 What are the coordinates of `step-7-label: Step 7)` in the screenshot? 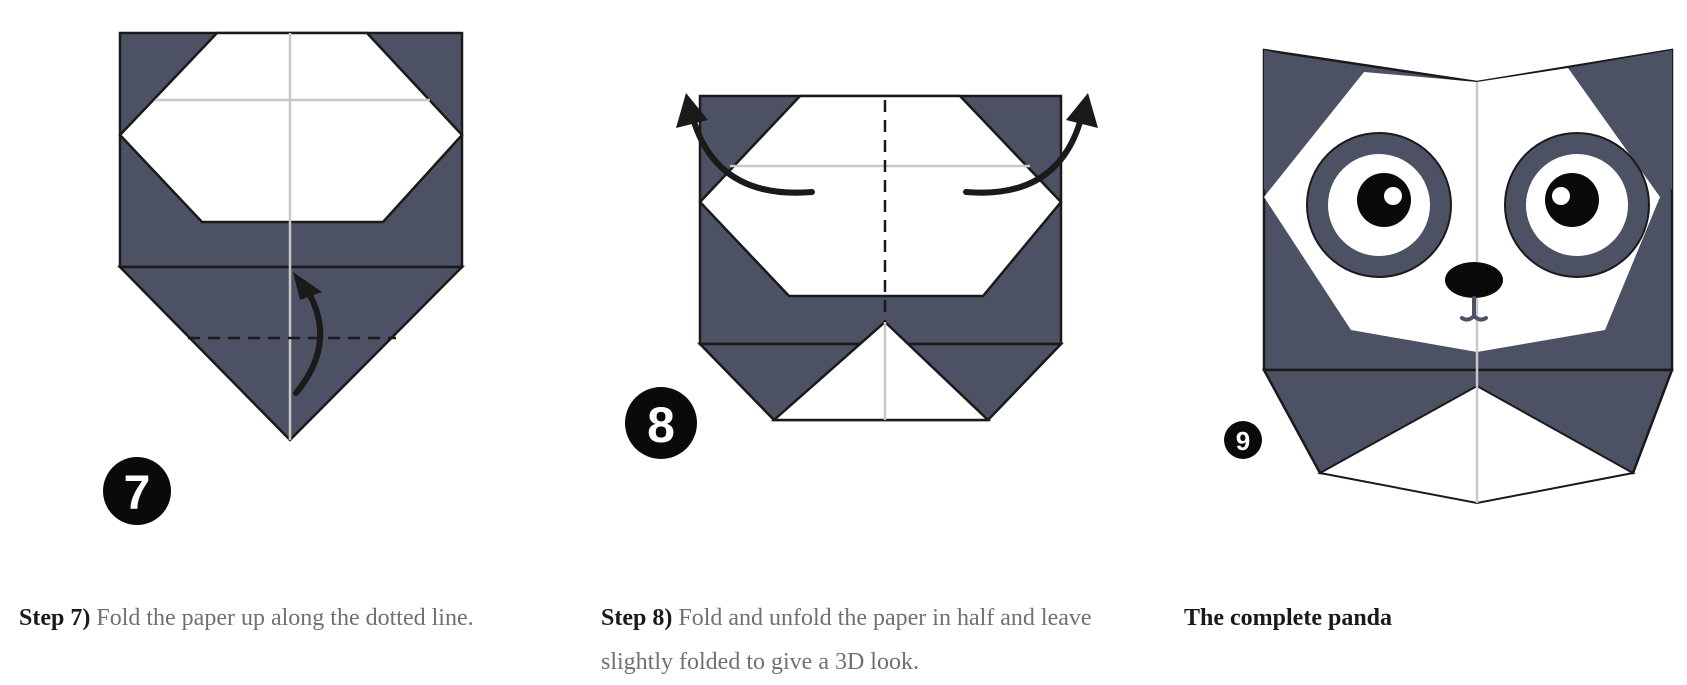 It's located at (55, 618).